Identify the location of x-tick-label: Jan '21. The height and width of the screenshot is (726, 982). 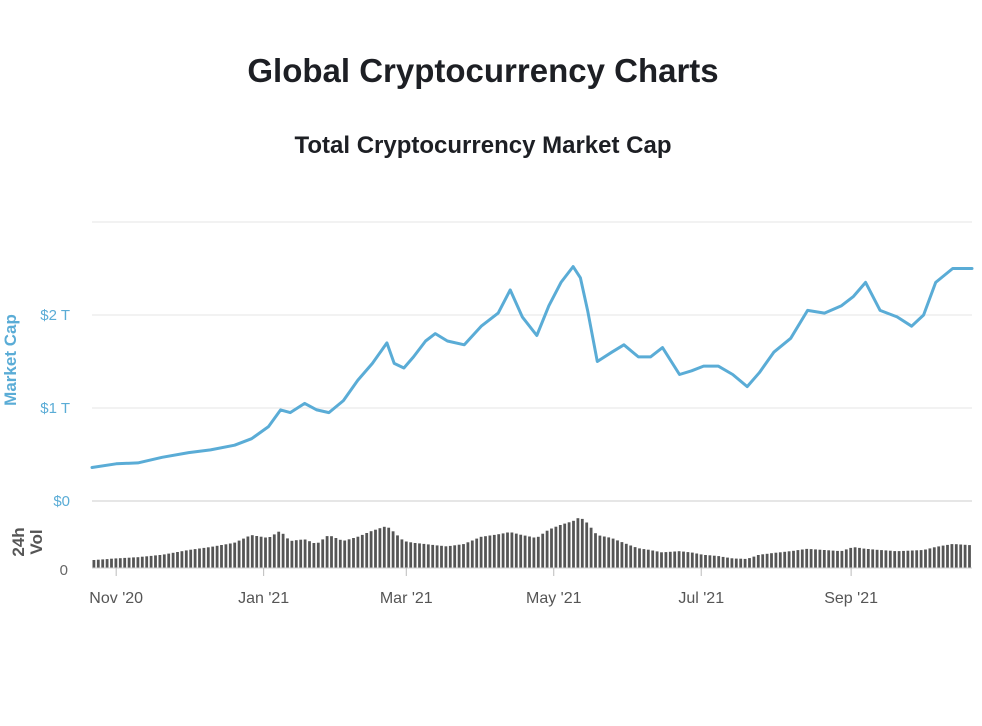
(263, 598).